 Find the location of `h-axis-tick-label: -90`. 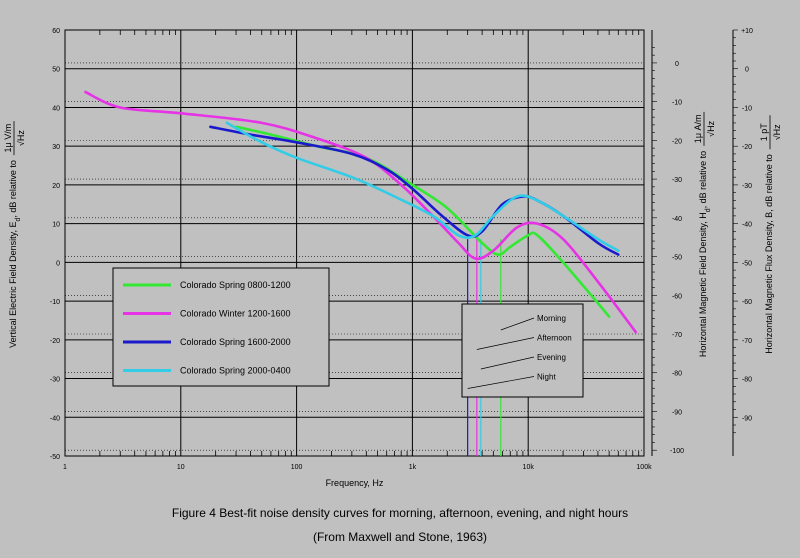

h-axis-tick-label: -90 is located at coordinates (677, 412).